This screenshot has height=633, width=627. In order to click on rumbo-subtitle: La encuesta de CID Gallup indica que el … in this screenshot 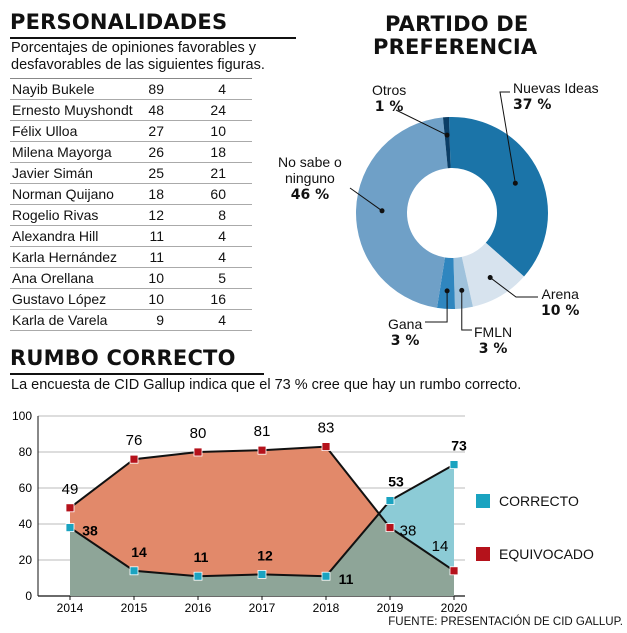, I will do `click(266, 385)`.